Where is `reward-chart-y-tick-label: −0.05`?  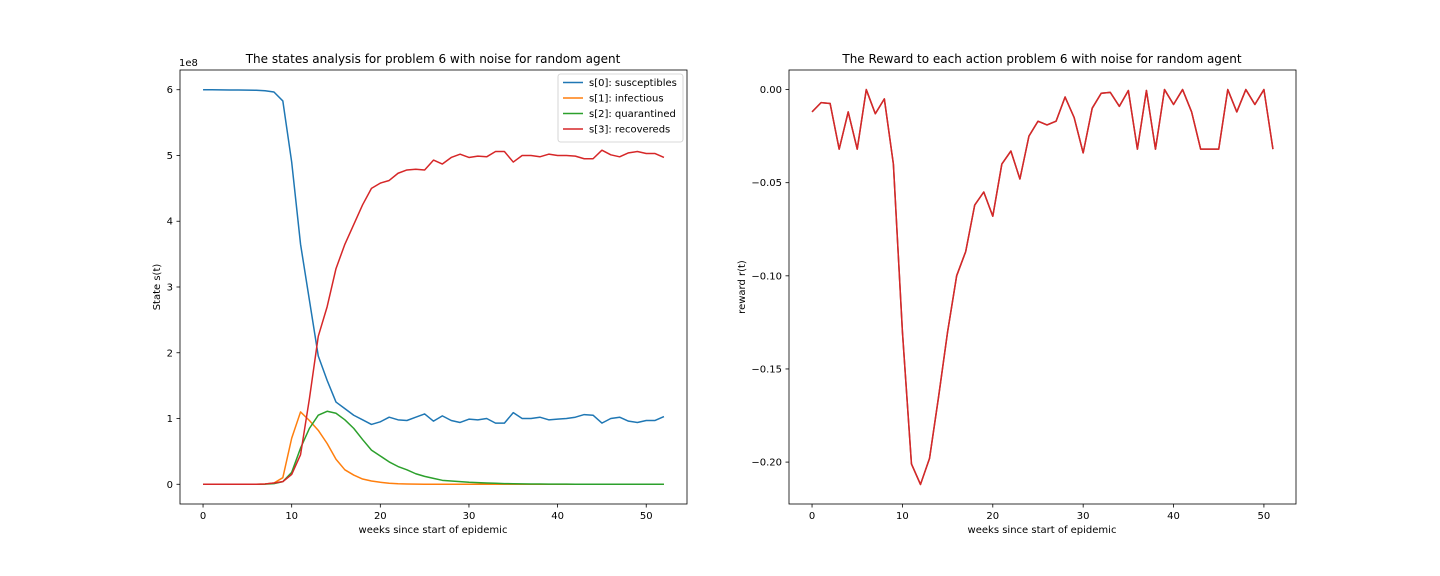
reward-chart-y-tick-label: −0.05 is located at coordinates (766, 183).